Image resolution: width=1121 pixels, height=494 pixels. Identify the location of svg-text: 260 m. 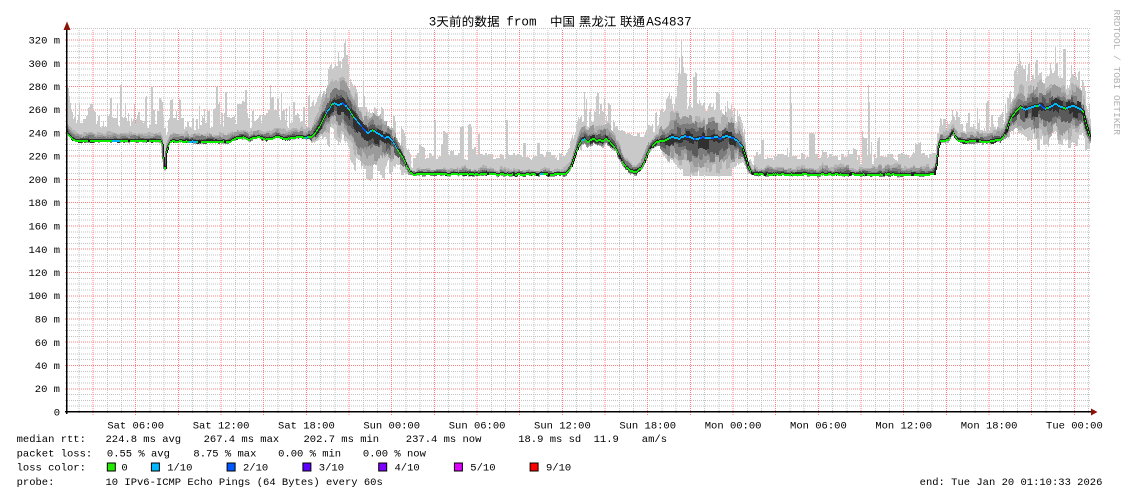
(44, 111).